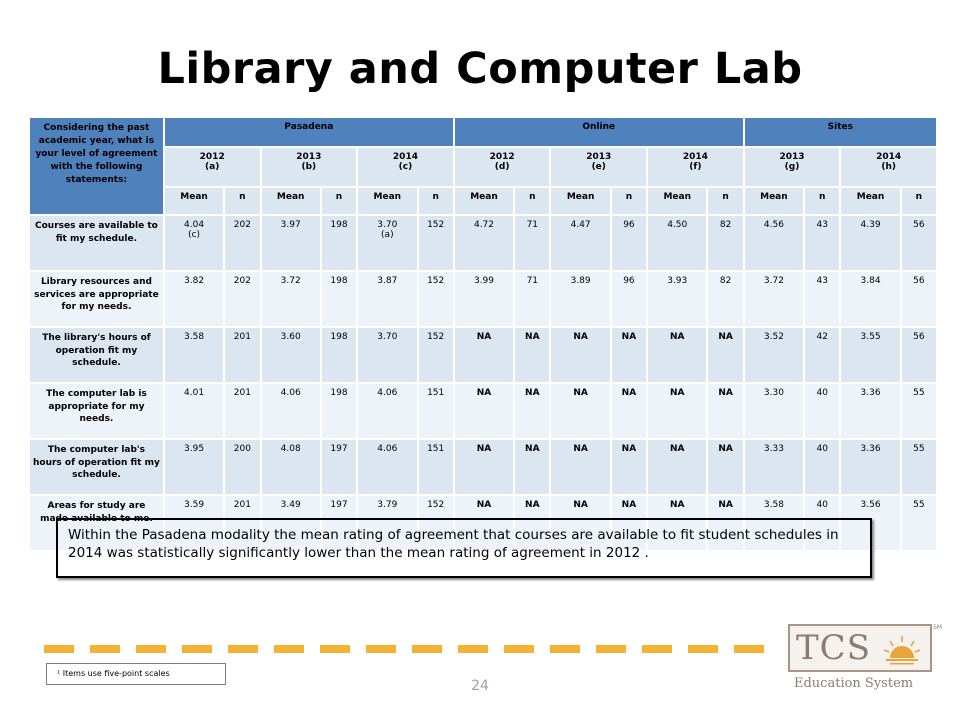 This screenshot has width=960, height=720. I want to click on logo-box: TCS, so click(860, 648).